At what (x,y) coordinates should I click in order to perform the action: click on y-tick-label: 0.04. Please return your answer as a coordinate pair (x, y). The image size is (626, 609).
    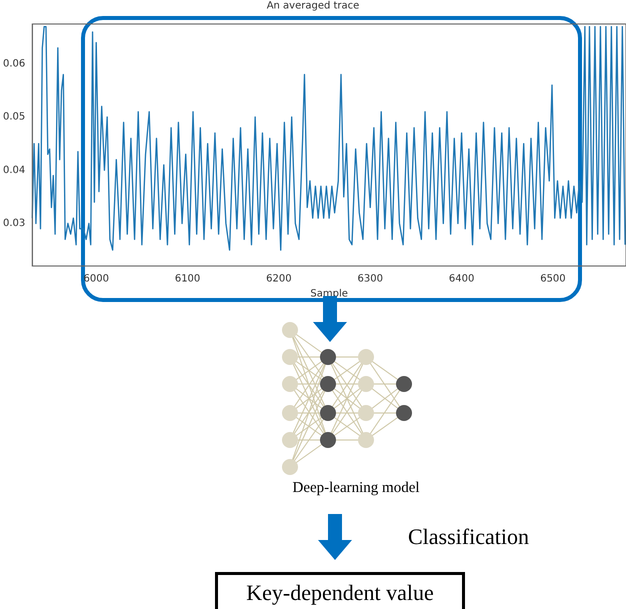
    Looking at the image, I should click on (14, 170).